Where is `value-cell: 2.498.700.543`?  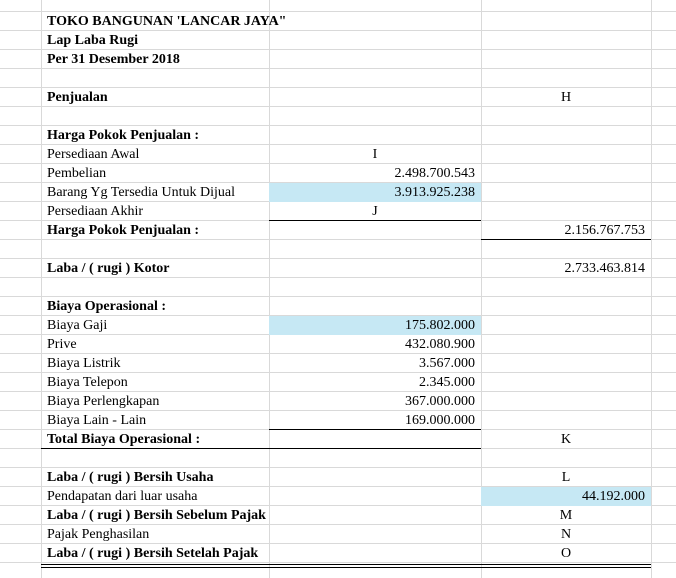
value-cell: 2.498.700.543 is located at coordinates (435, 173).